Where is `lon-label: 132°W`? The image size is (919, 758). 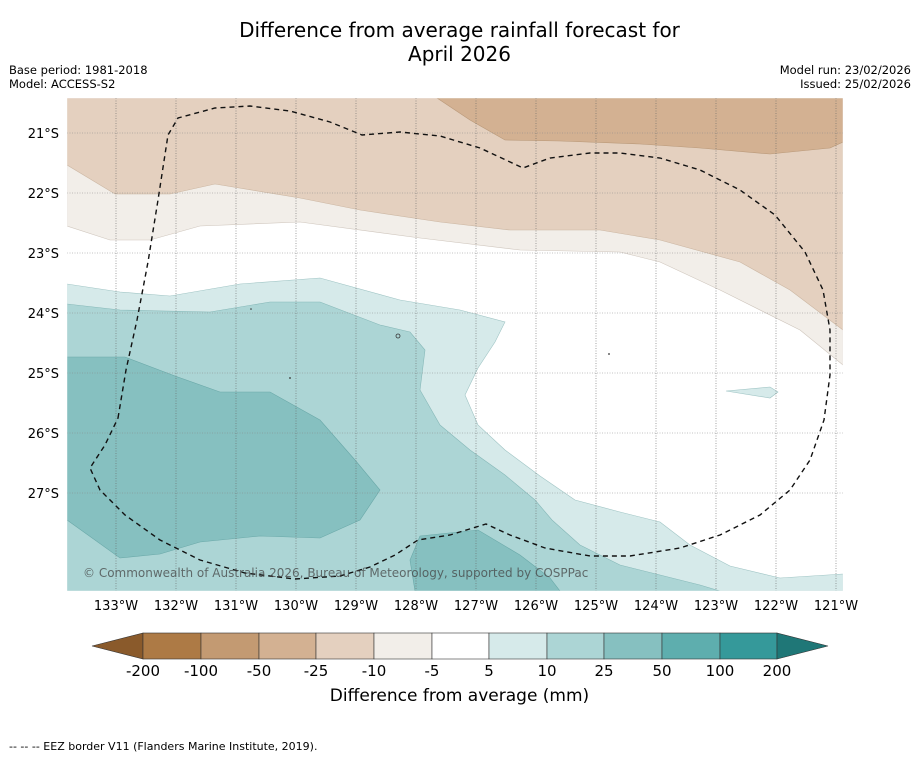 lon-label: 132°W is located at coordinates (176, 606).